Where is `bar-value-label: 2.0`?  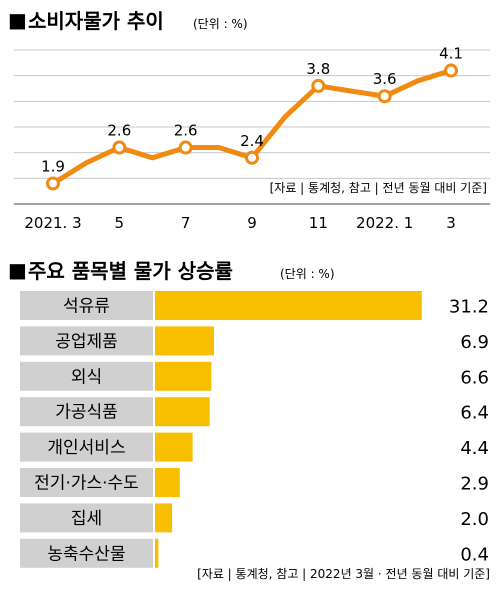
bar-value-label: 2.0 is located at coordinates (474, 519).